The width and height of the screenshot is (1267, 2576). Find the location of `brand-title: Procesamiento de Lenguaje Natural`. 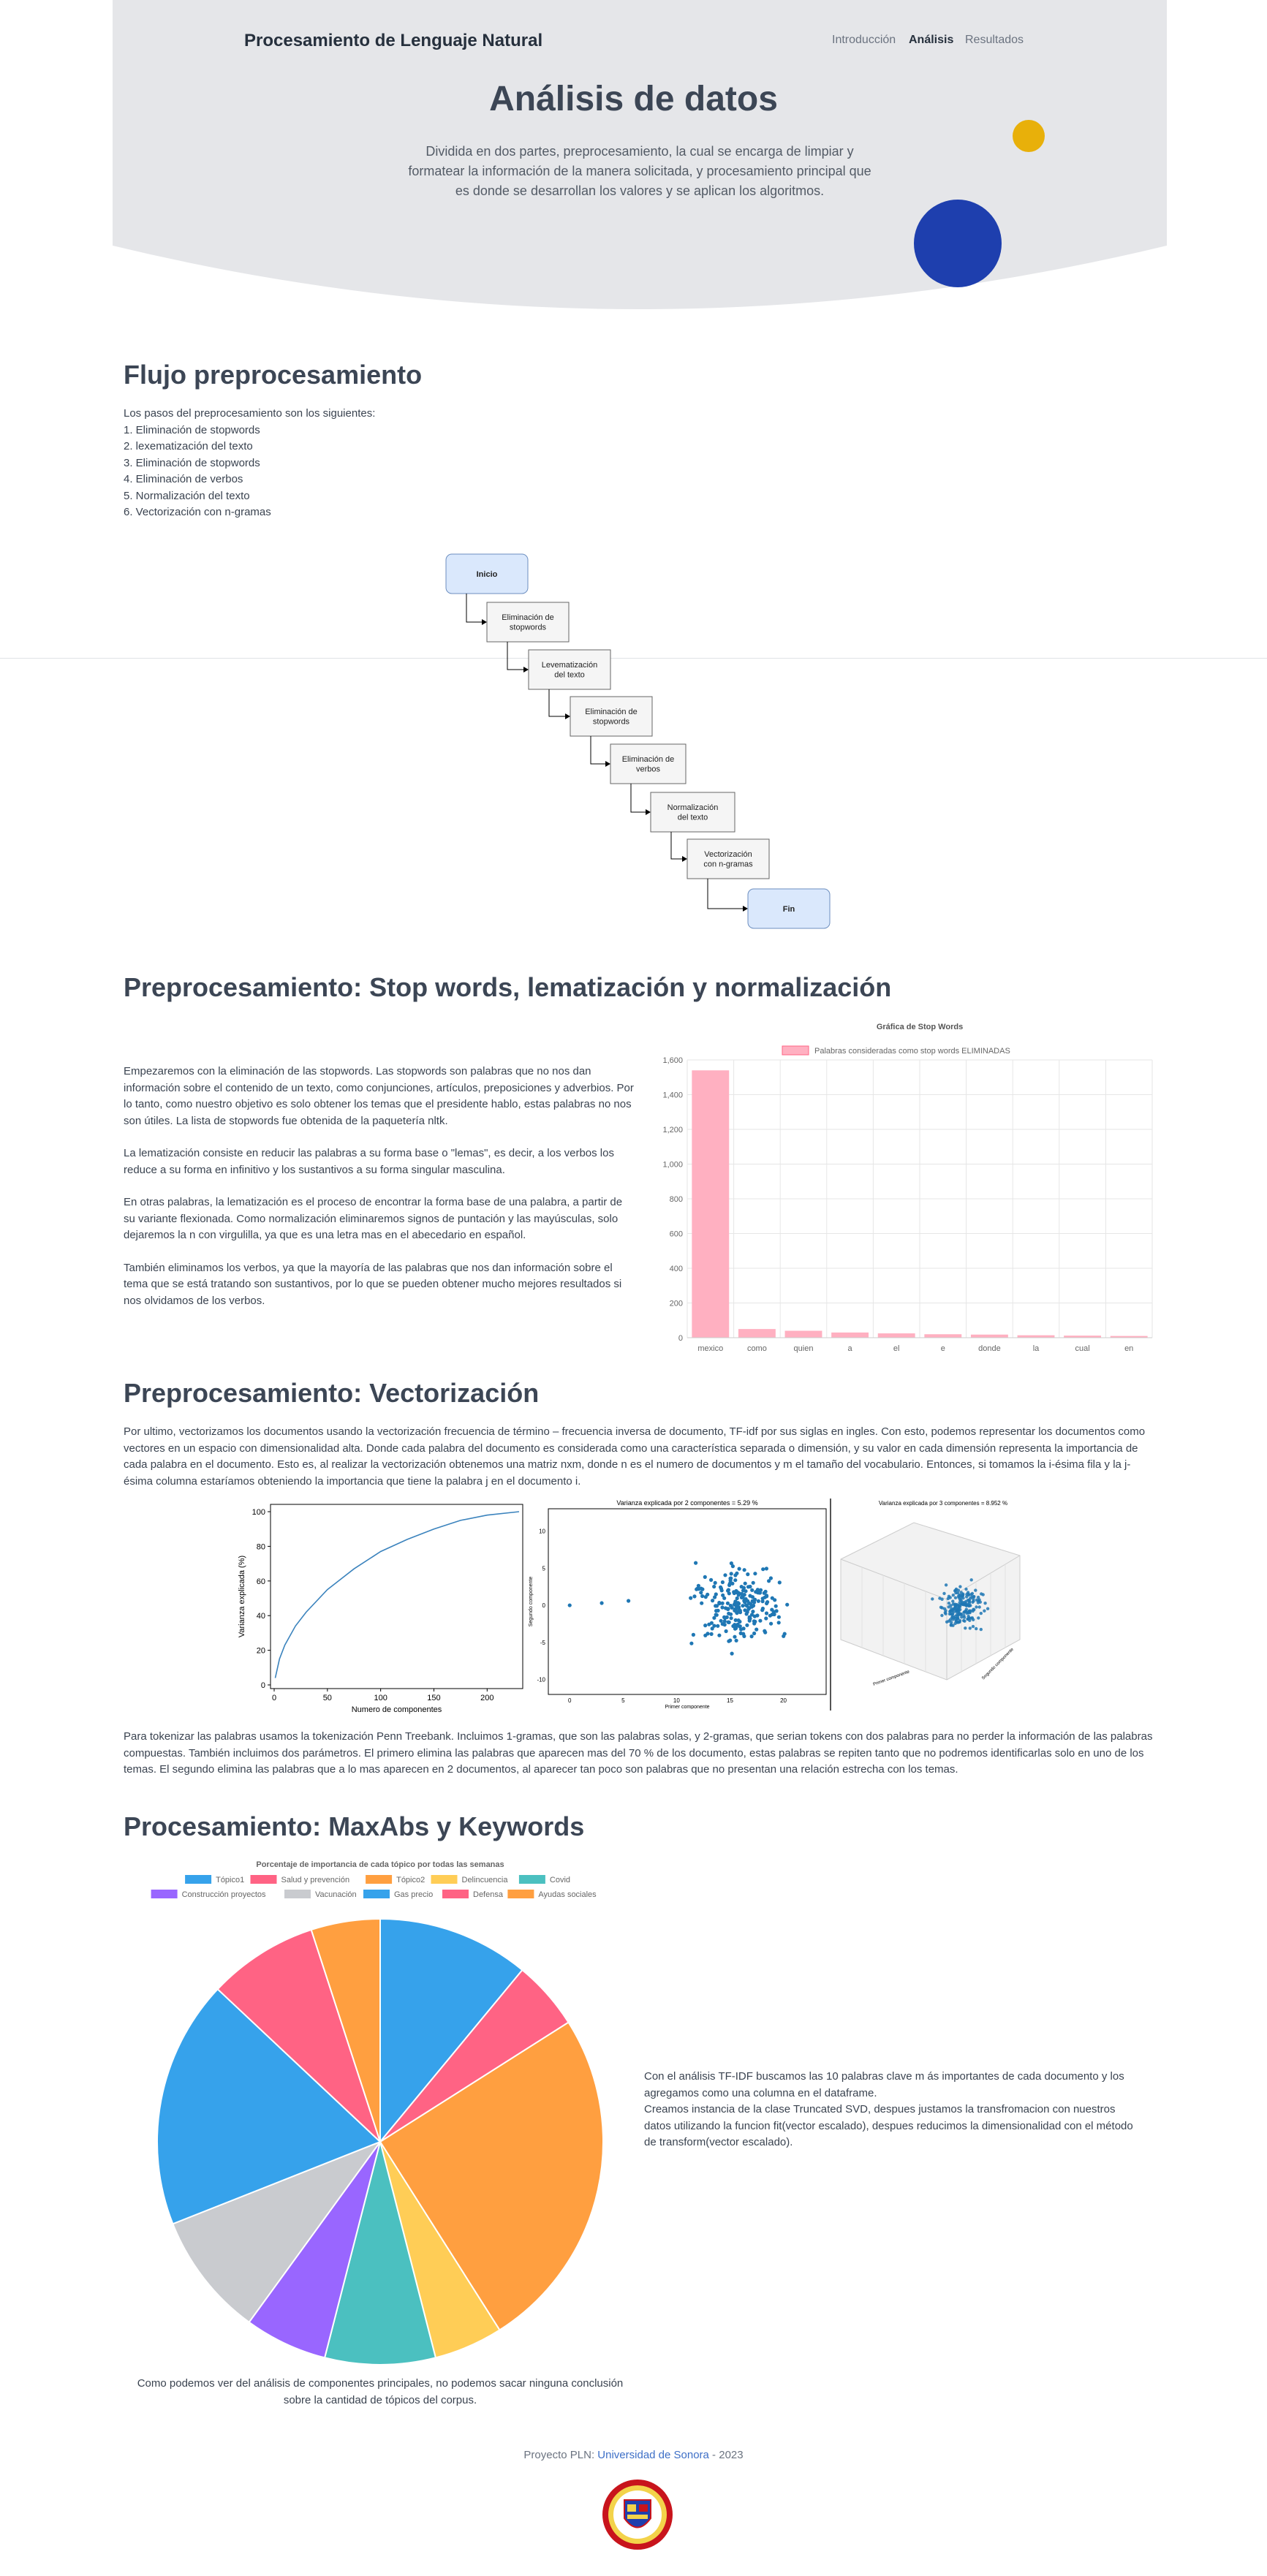

brand-title: Procesamiento de Lenguaje Natural is located at coordinates (393, 40).